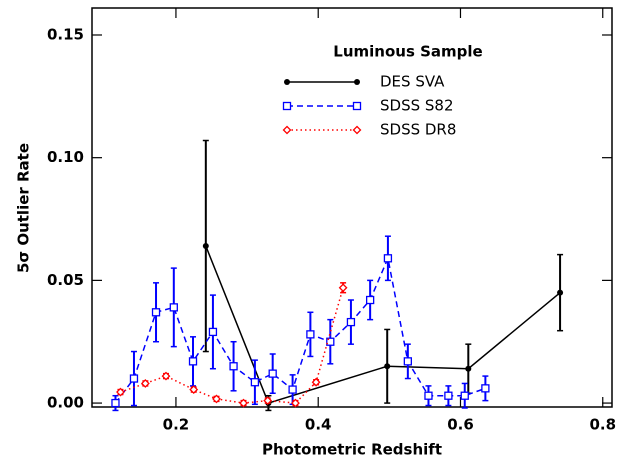  I want to click on legend-title: Luminous Sample, so click(407, 52).